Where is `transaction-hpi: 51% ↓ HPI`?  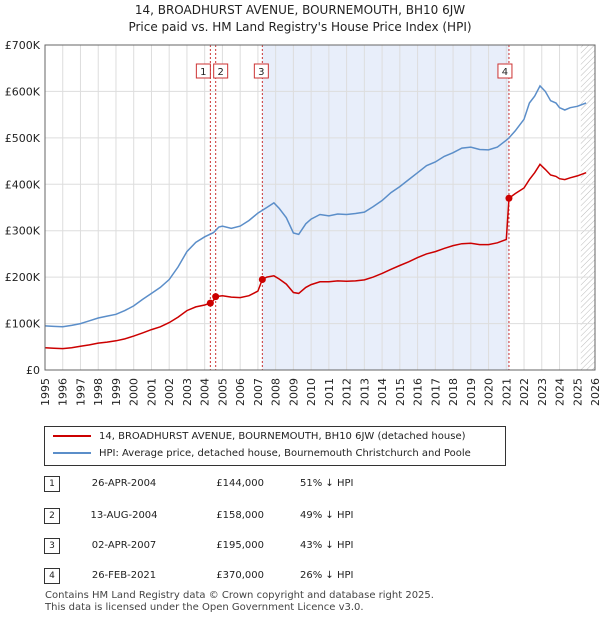 transaction-hpi: 51% ↓ HPI is located at coordinates (327, 483).